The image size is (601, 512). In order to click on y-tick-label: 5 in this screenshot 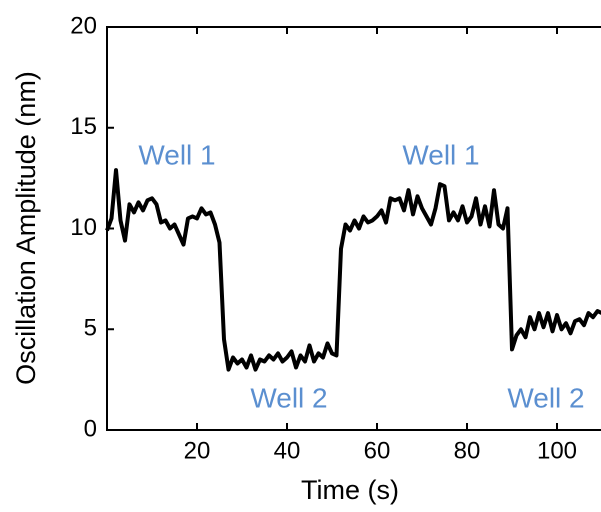, I will do `click(90, 328)`.